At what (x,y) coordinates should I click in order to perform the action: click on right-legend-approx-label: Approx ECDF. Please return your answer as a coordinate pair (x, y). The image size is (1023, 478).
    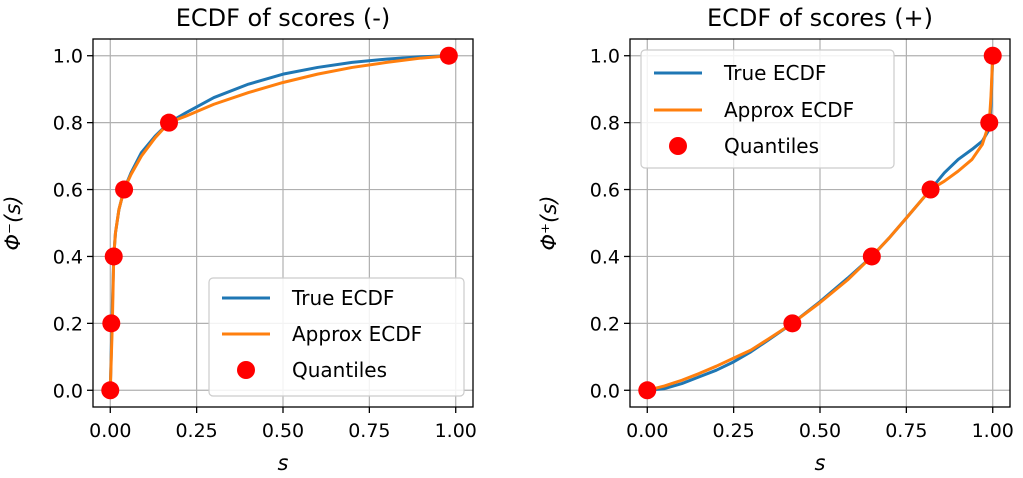
    Looking at the image, I should click on (789, 110).